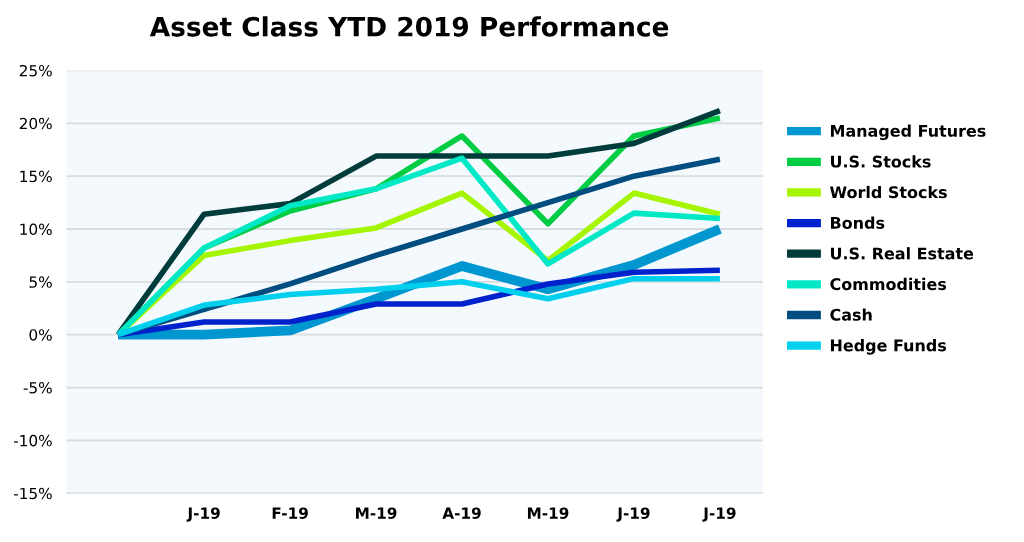 The width and height of the screenshot is (1024, 542). Describe the element at coordinates (40, 282) in the screenshot. I see `y-tick-label: 5%` at that location.